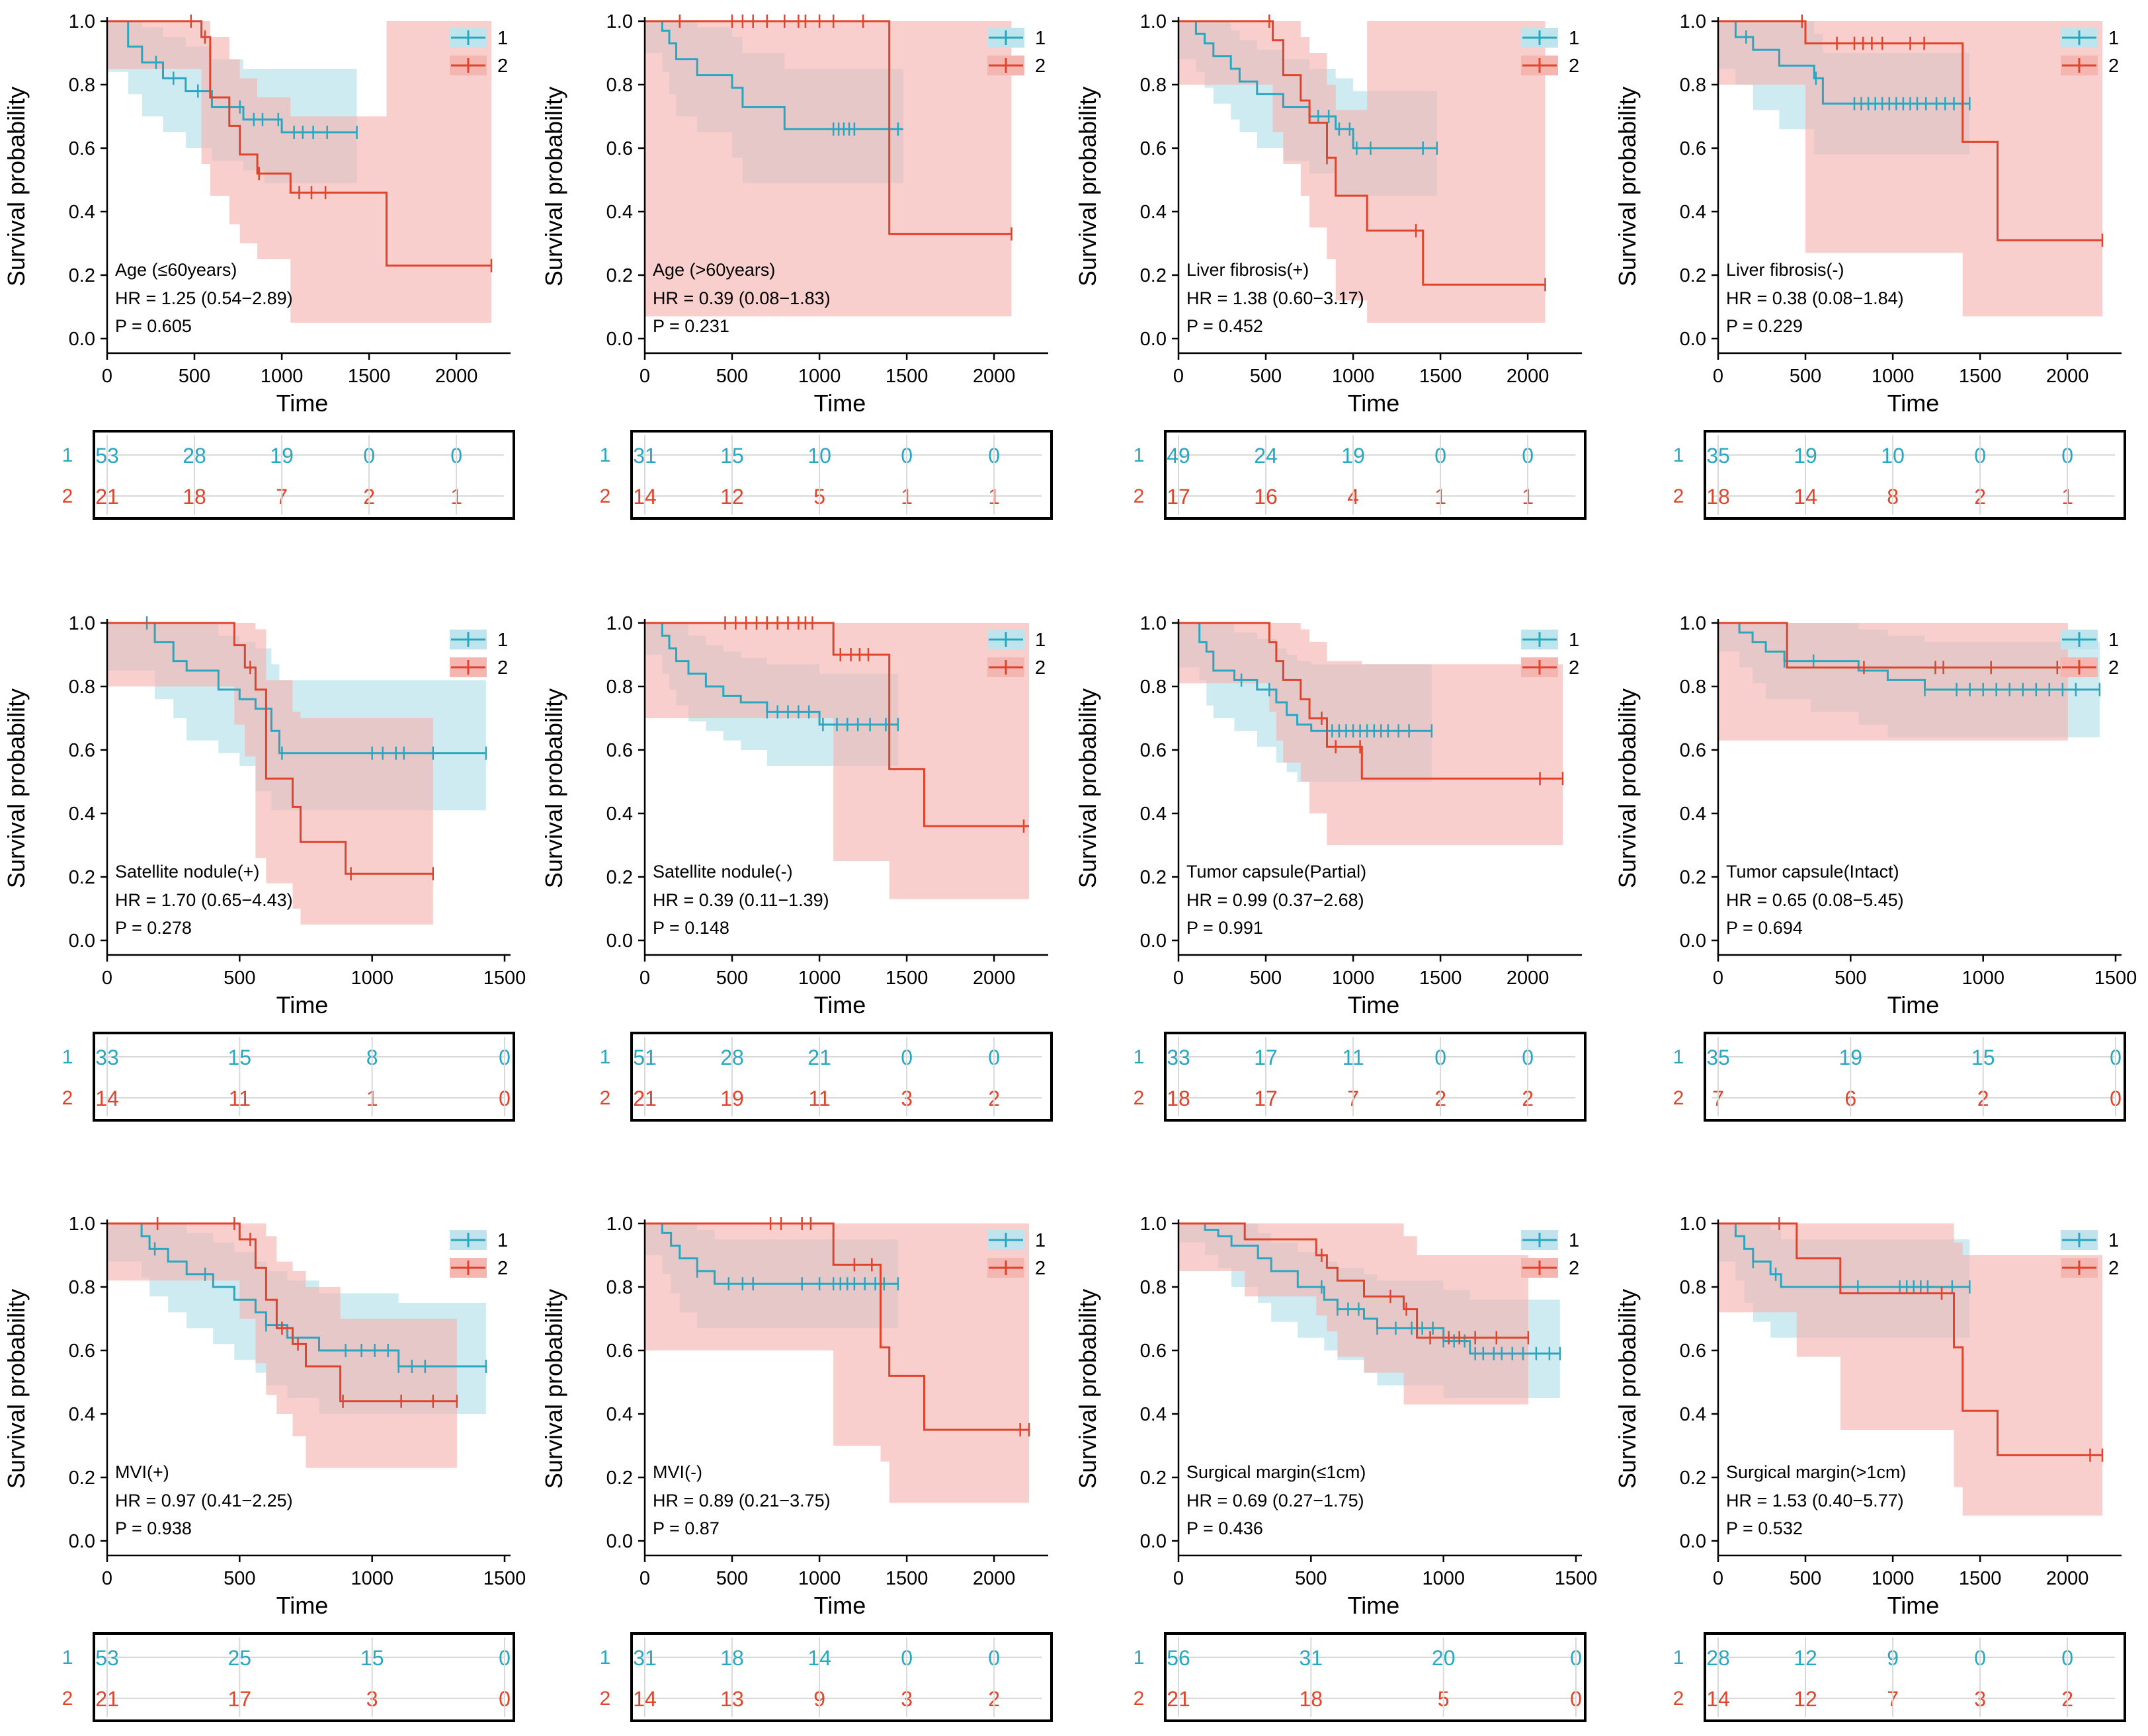 This screenshot has width=2148, height=1736. I want to click on hazard-ratio-text: HR = 0.39 (0.08−1.83), so click(742, 298).